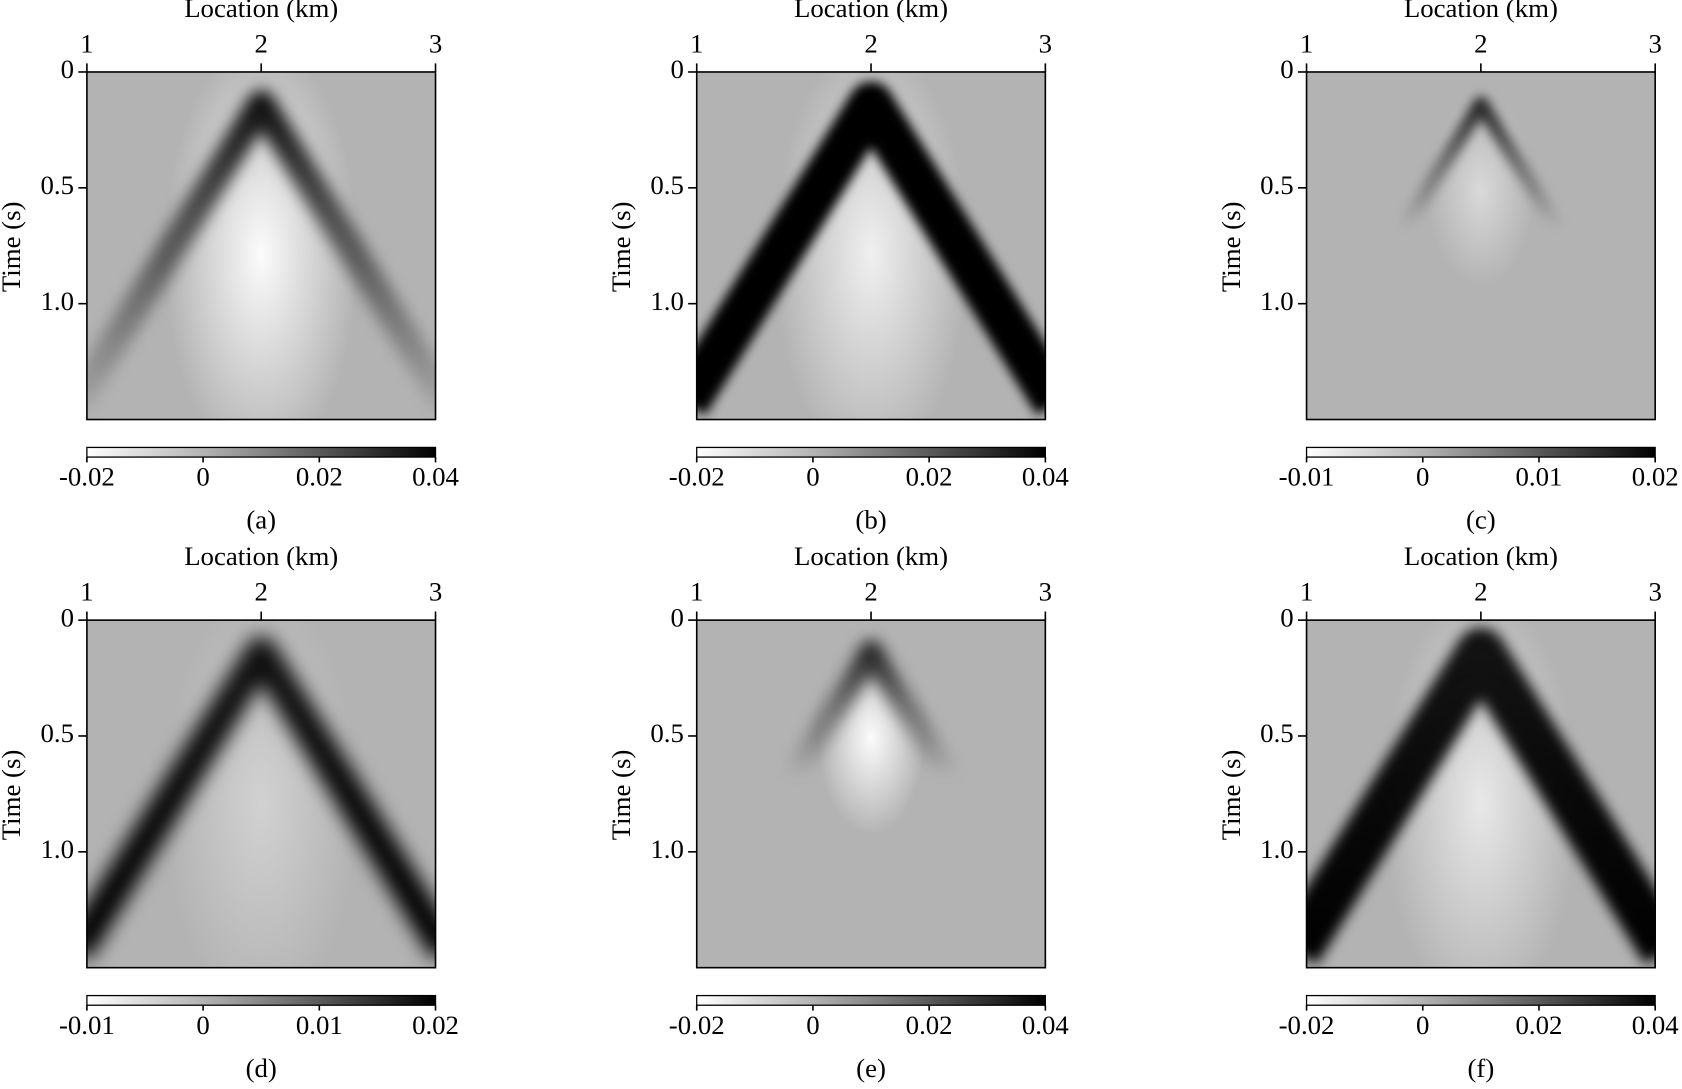 The image size is (1682, 1089). Describe the element at coordinates (871, 1068) in the screenshot. I see `panel-caption: (e)` at that location.